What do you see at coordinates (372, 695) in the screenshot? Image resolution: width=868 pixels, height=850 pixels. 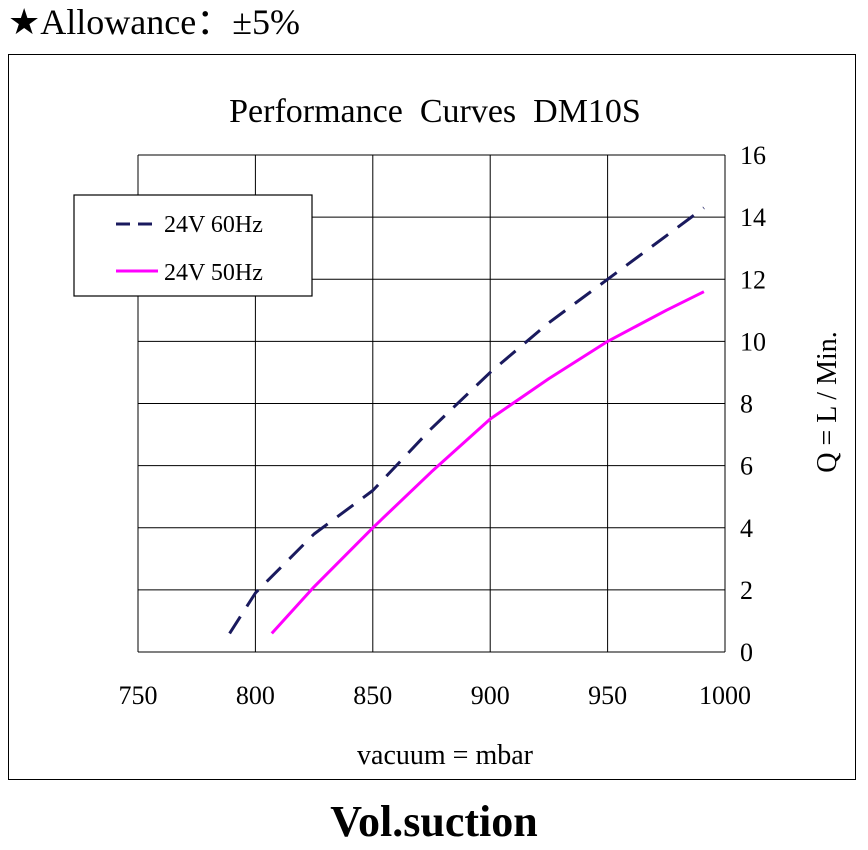 I see `x-tick-label-850: 850` at bounding box center [372, 695].